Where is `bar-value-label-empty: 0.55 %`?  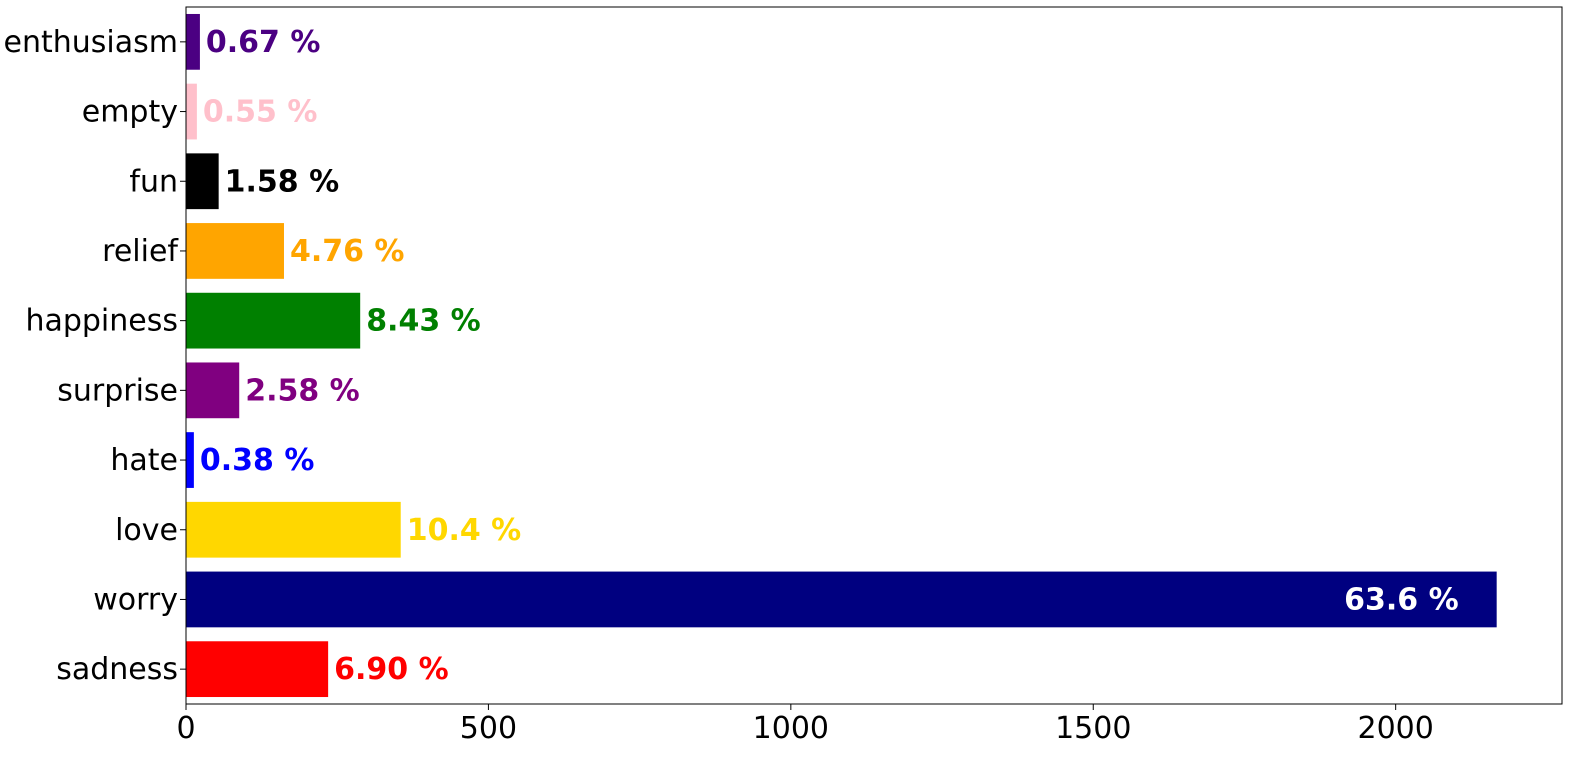 bar-value-label-empty: 0.55 % is located at coordinates (260, 112).